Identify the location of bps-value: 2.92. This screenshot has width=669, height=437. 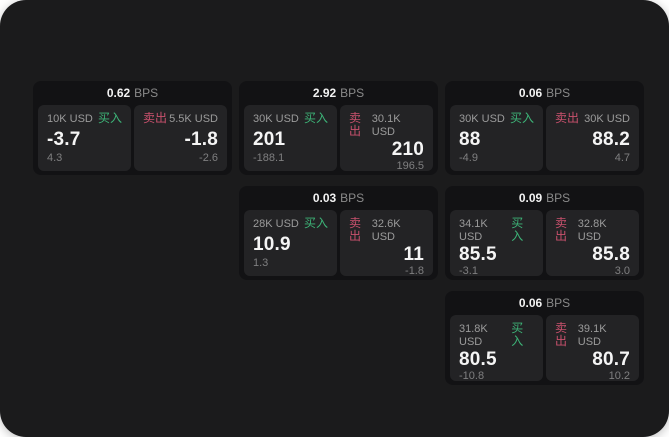
(324, 93).